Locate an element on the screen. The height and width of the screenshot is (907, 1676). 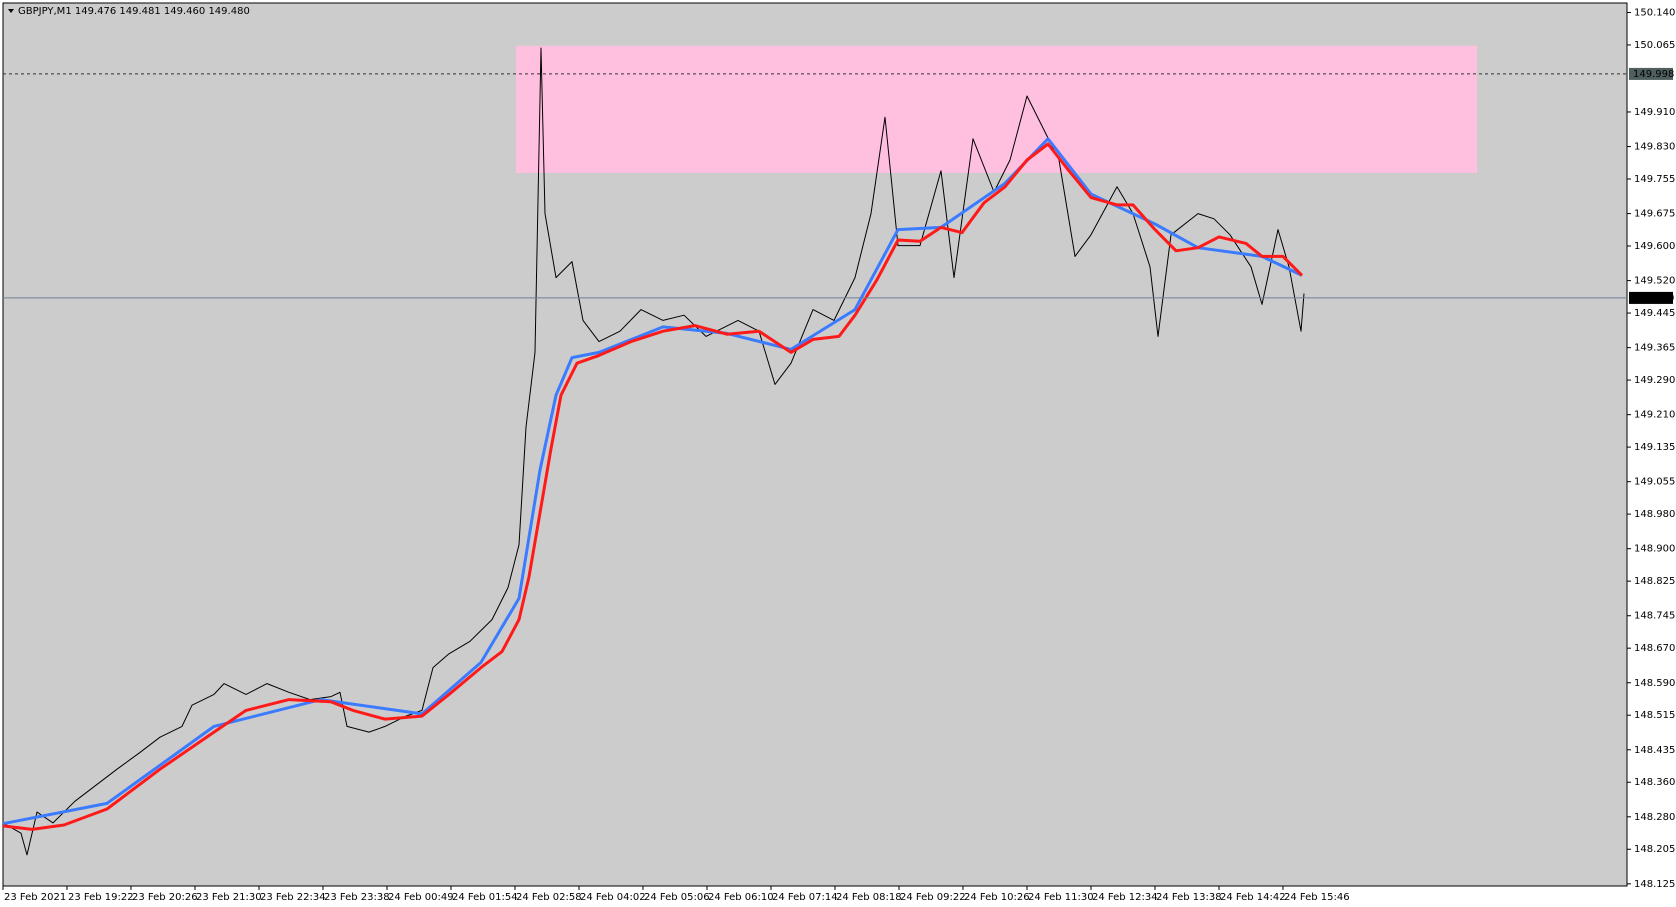
y-tick-label: 148.125 is located at coordinates (1654, 884).